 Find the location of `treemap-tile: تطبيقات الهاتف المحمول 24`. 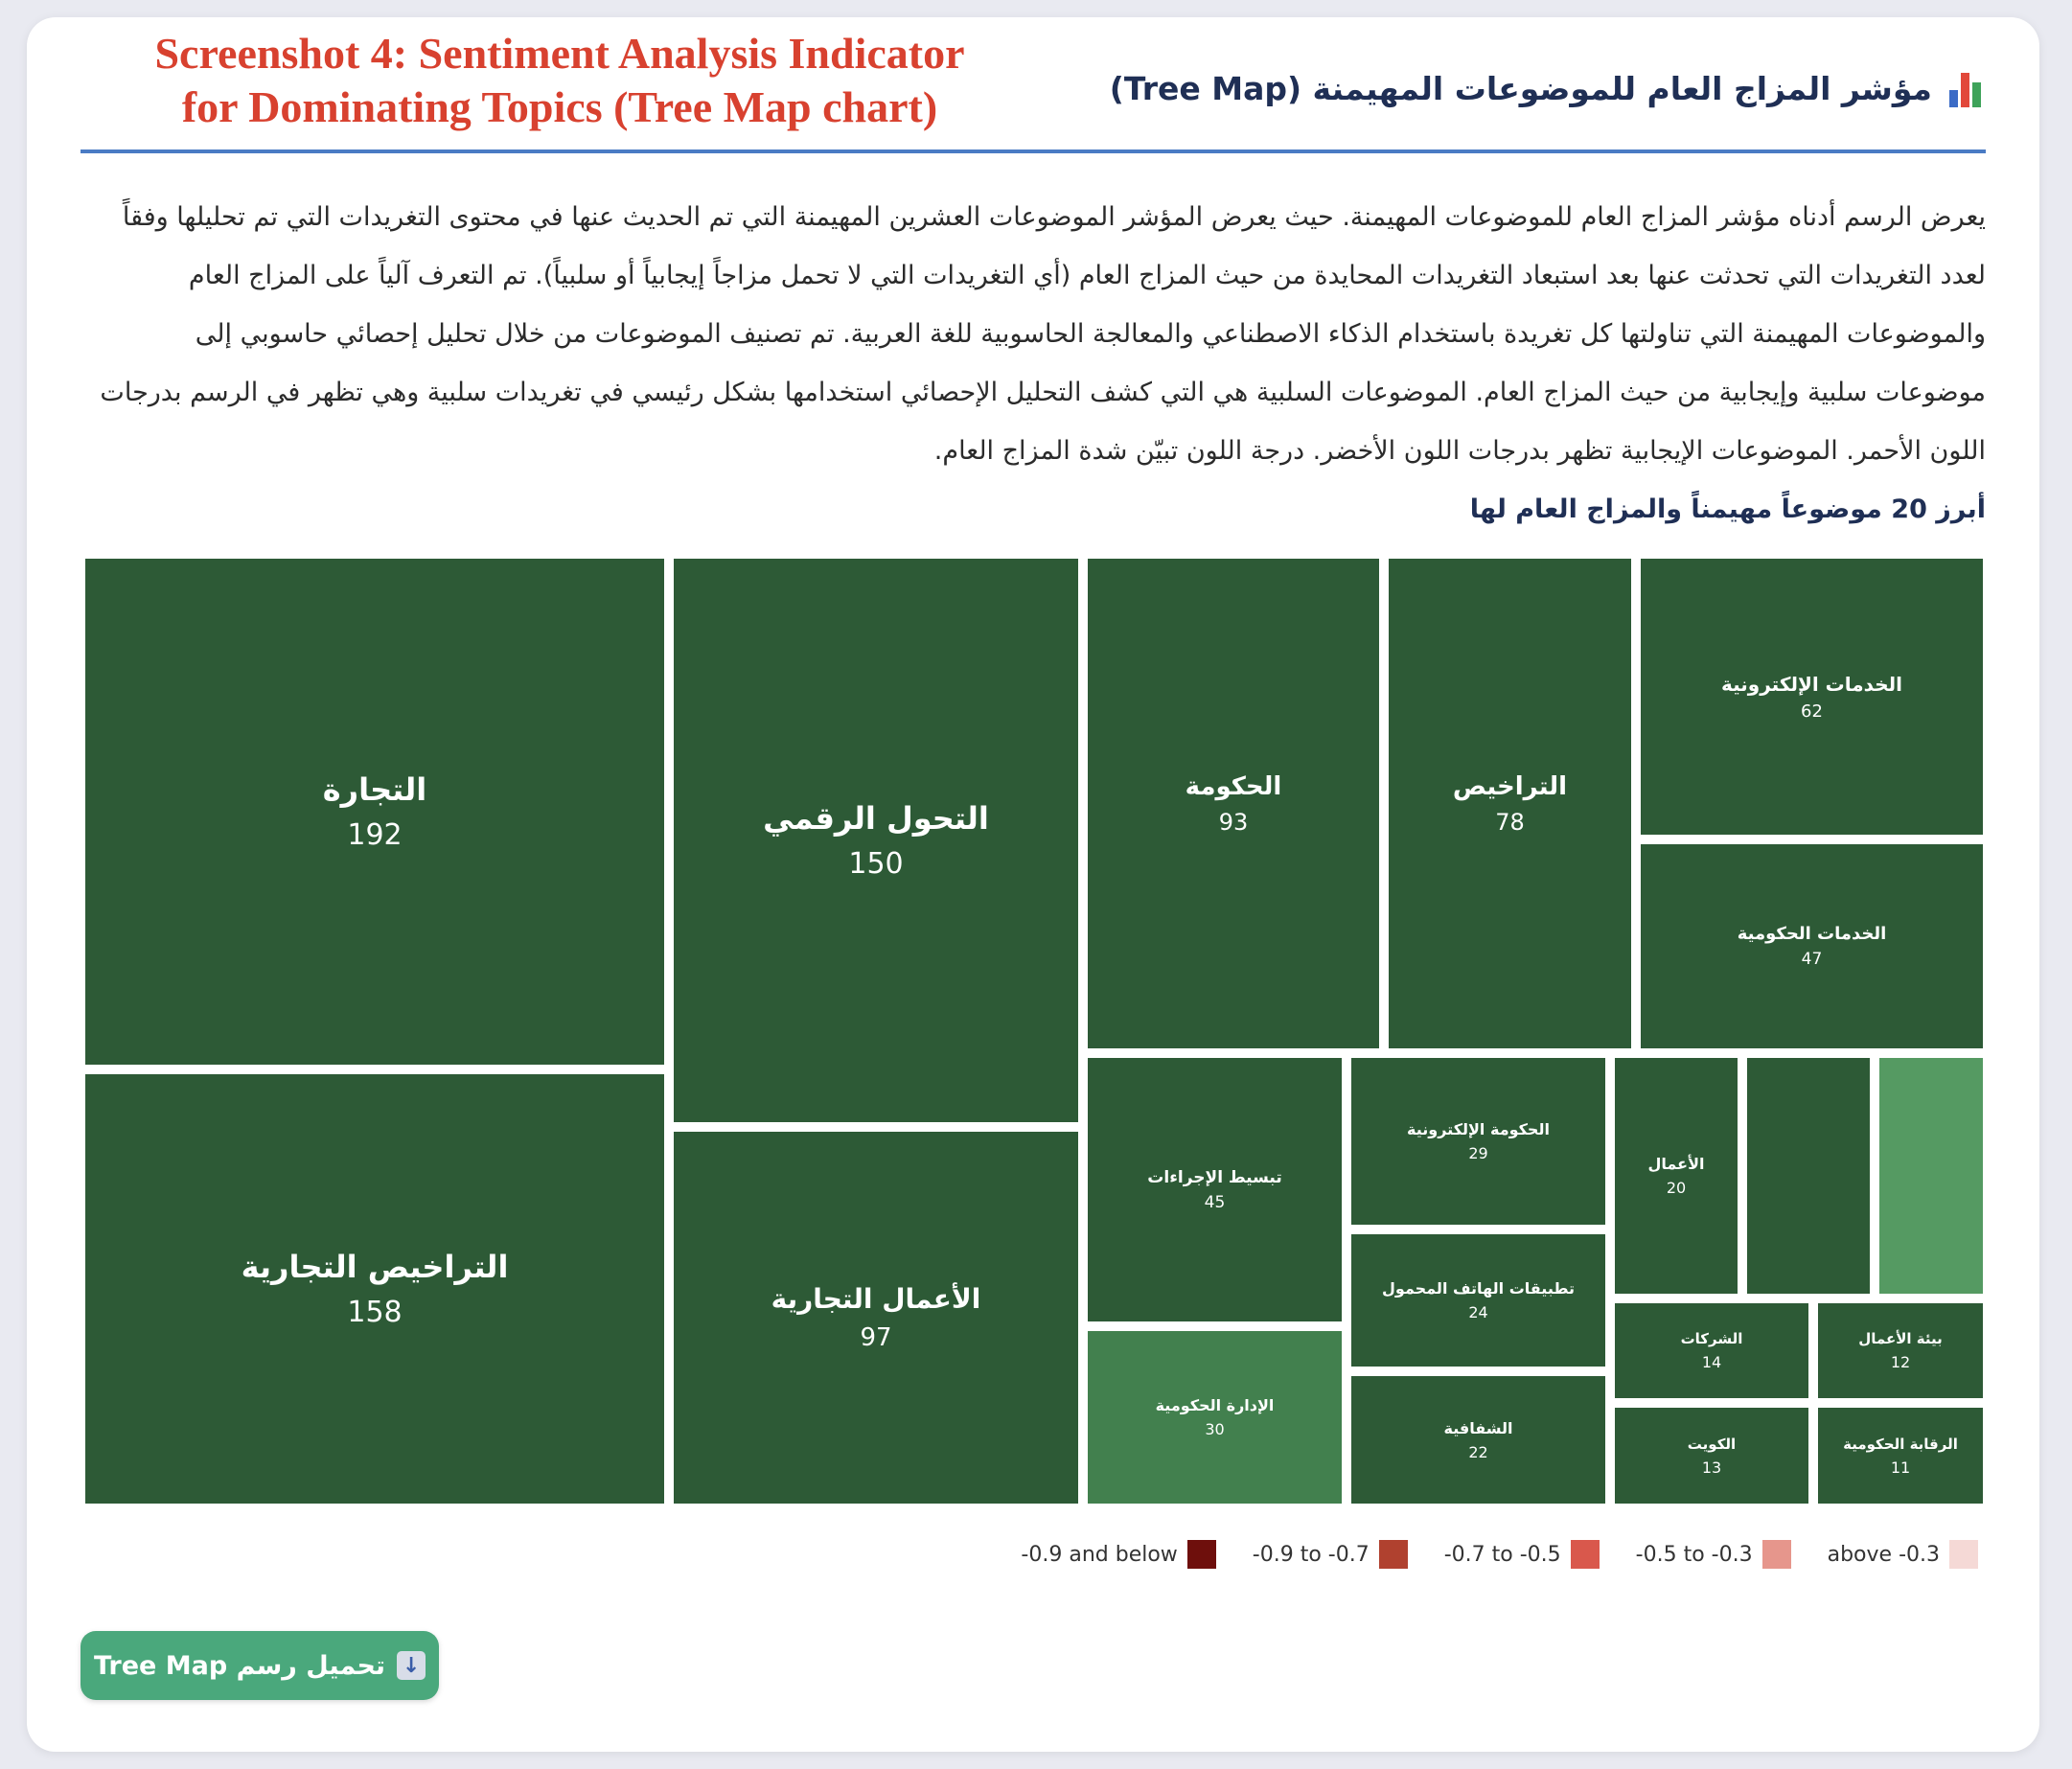

treemap-tile: تطبيقات الهاتف المحمول 24 is located at coordinates (1479, 1300).